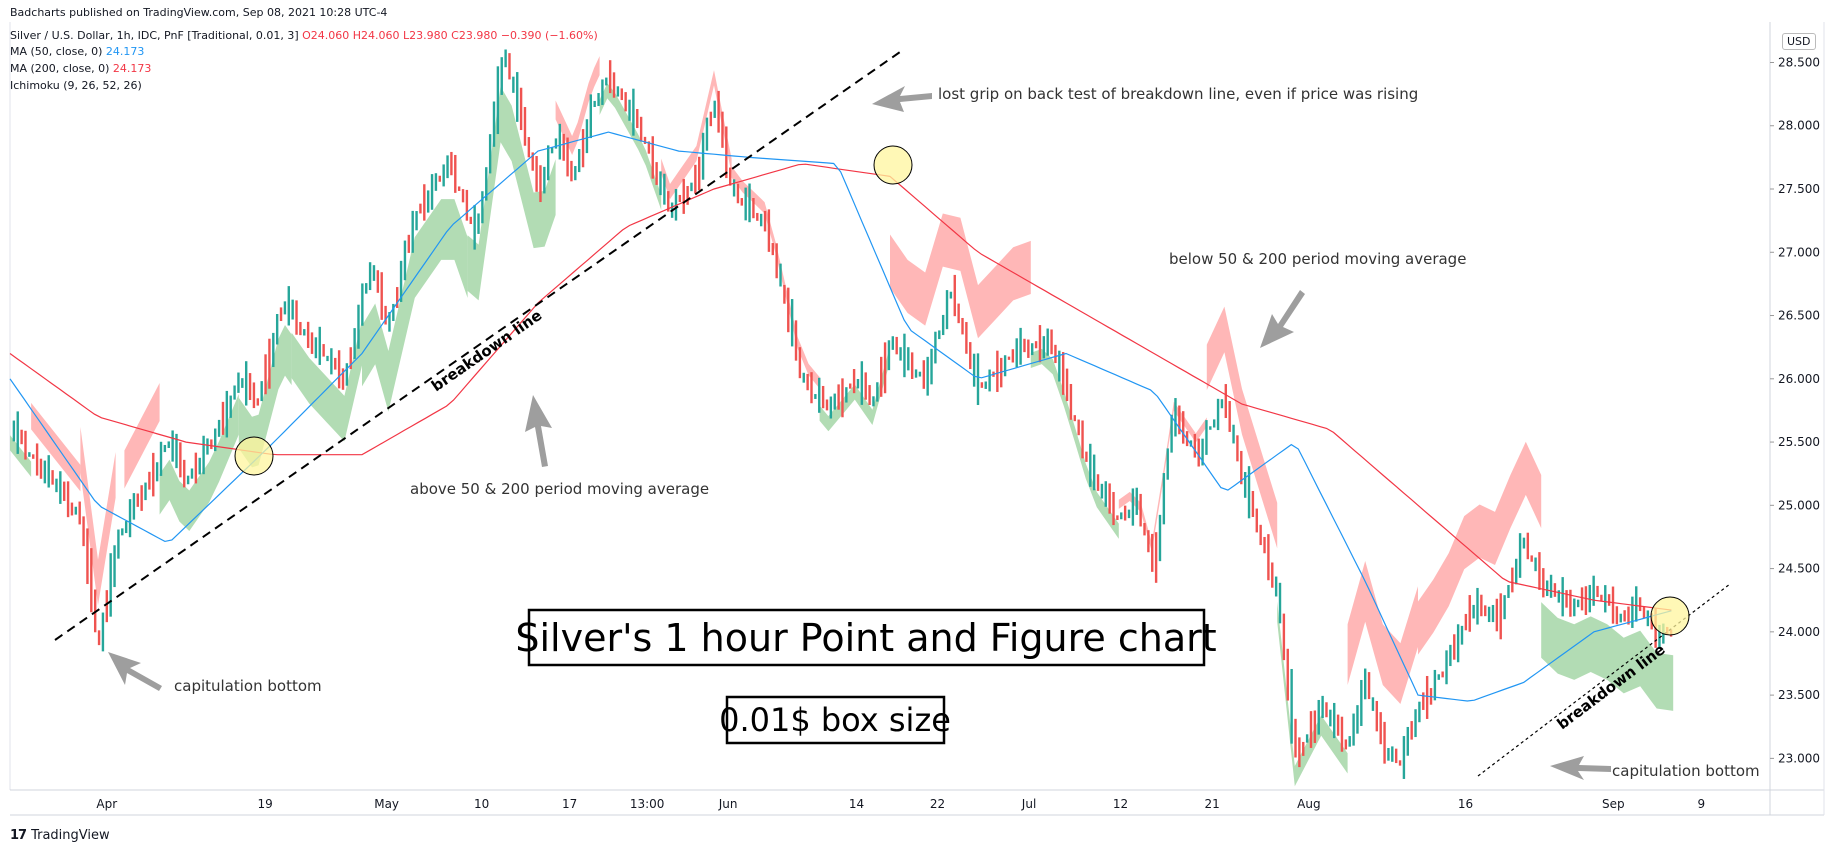  What do you see at coordinates (265, 396) in the screenshot?
I see `cloud-bull-segment` at bounding box center [265, 396].